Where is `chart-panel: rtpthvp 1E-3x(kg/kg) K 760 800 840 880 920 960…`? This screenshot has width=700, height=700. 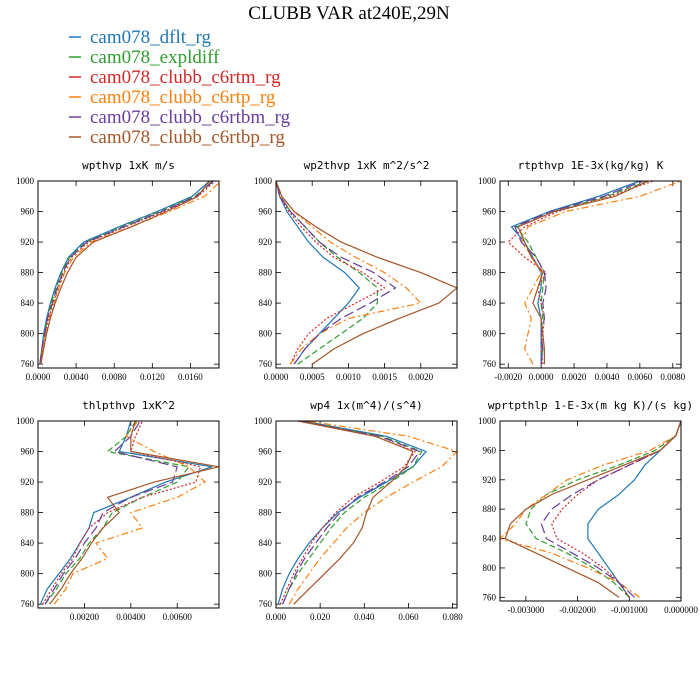
chart-panel: rtpthvp 1E-3x(kg/kg) K 760 800 840 880 920 960… is located at coordinates (582, 270).